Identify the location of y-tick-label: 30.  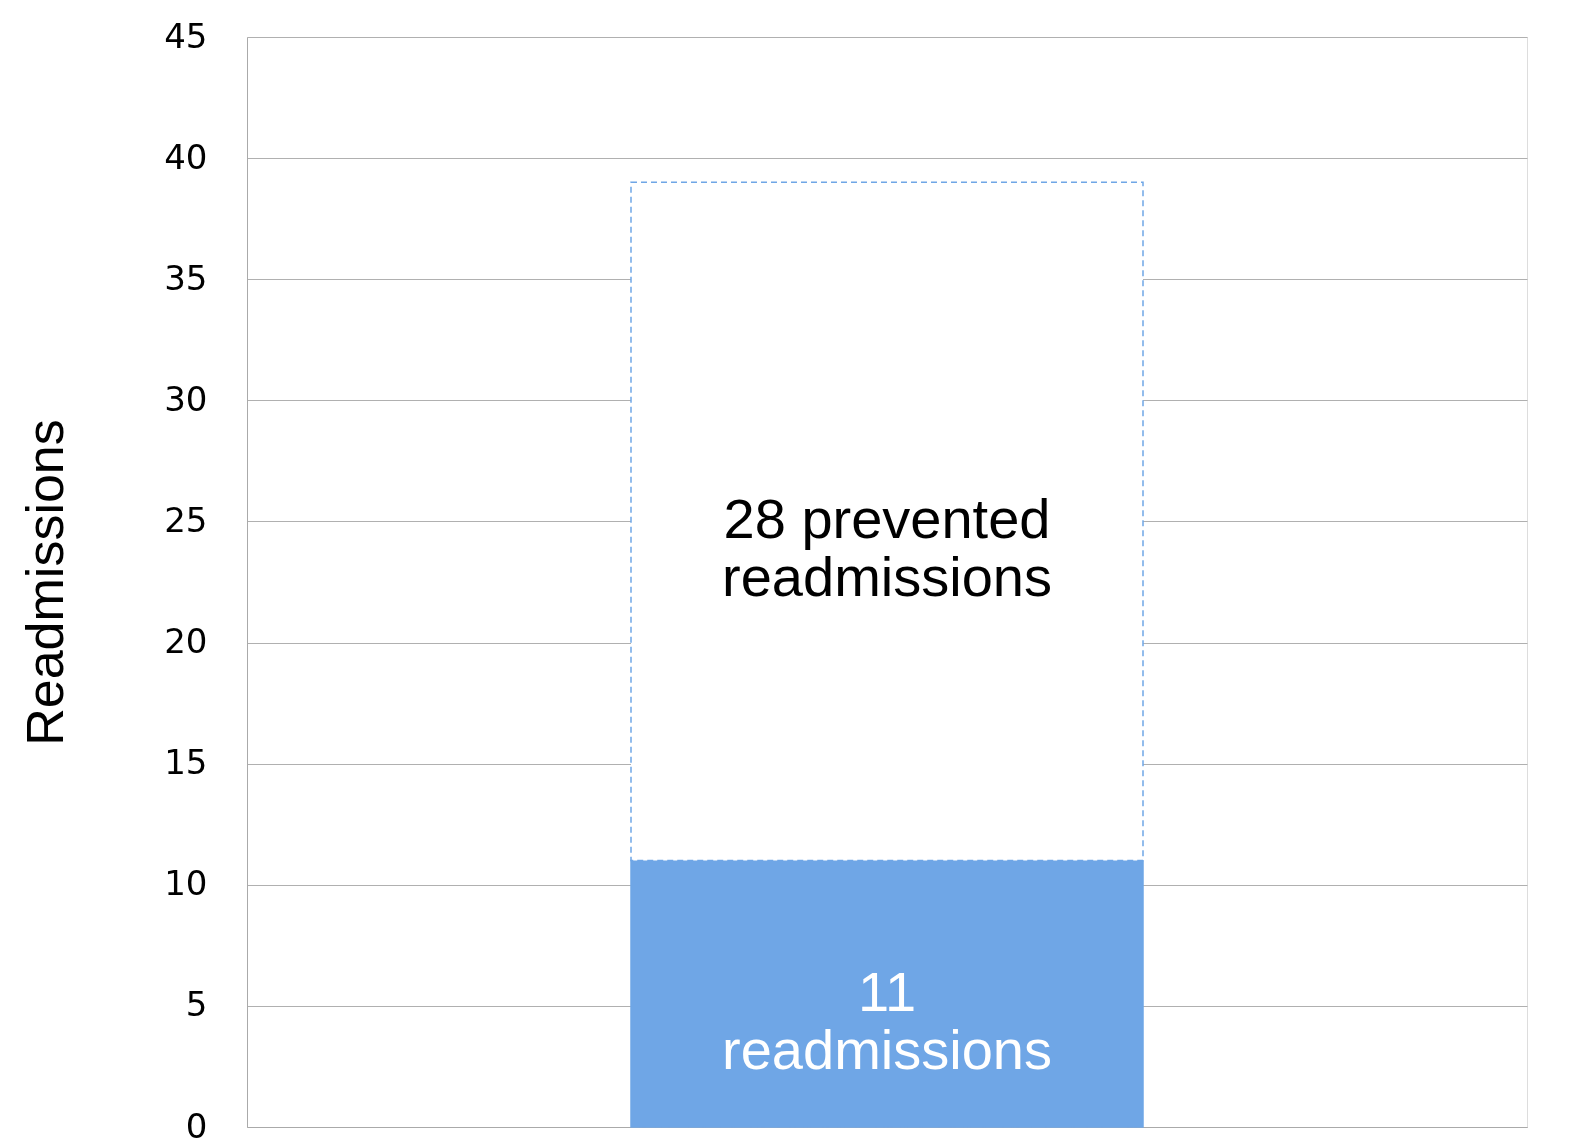
(186, 398).